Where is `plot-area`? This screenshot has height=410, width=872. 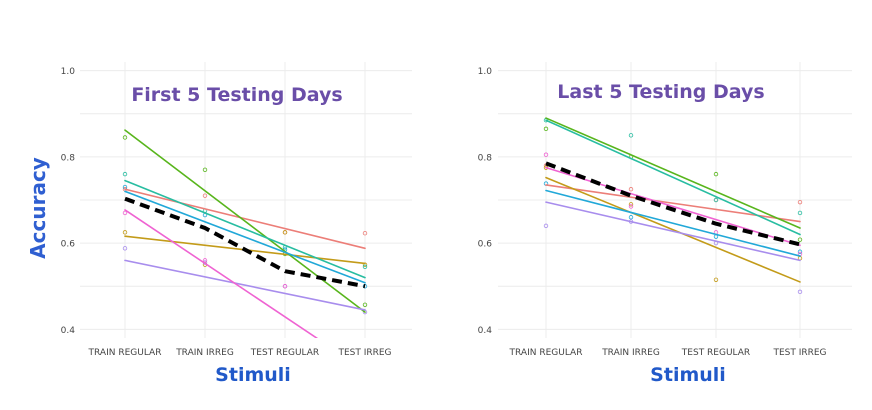
plot-area is located at coordinates (673, 206).